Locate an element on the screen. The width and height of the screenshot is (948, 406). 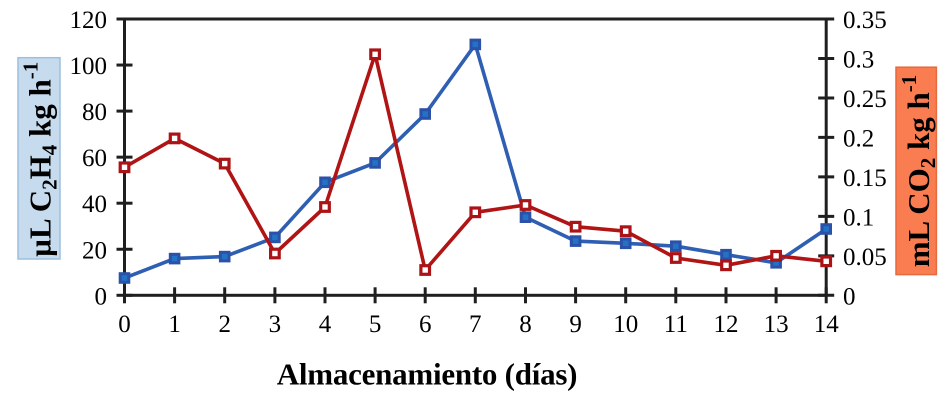
svg-text: 100 is located at coordinates (89, 66).